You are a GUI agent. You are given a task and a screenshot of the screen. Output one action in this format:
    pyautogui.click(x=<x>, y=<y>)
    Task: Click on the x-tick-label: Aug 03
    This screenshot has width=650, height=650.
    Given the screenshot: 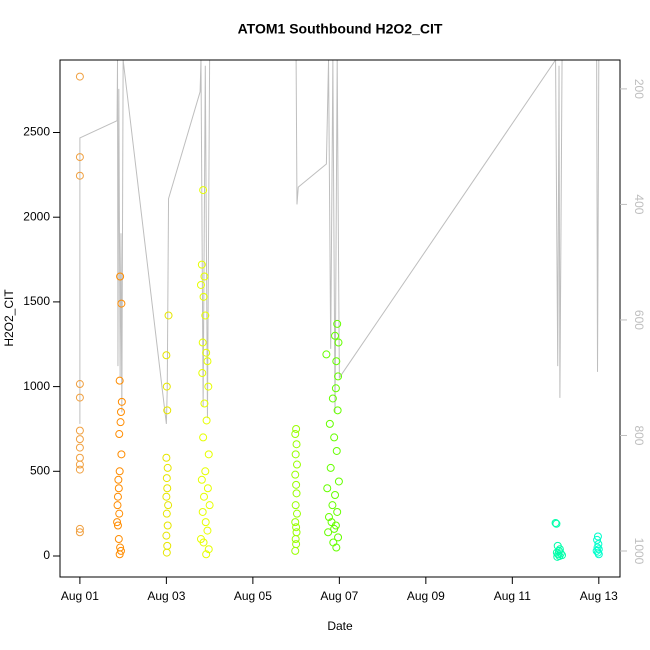 What is the action you would take?
    pyautogui.click(x=166, y=596)
    